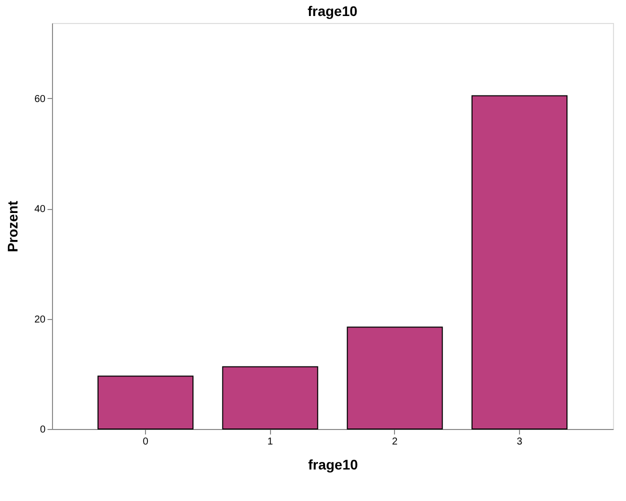 The width and height of the screenshot is (626, 501). I want to click on x-tick-label: 1, so click(270, 442).